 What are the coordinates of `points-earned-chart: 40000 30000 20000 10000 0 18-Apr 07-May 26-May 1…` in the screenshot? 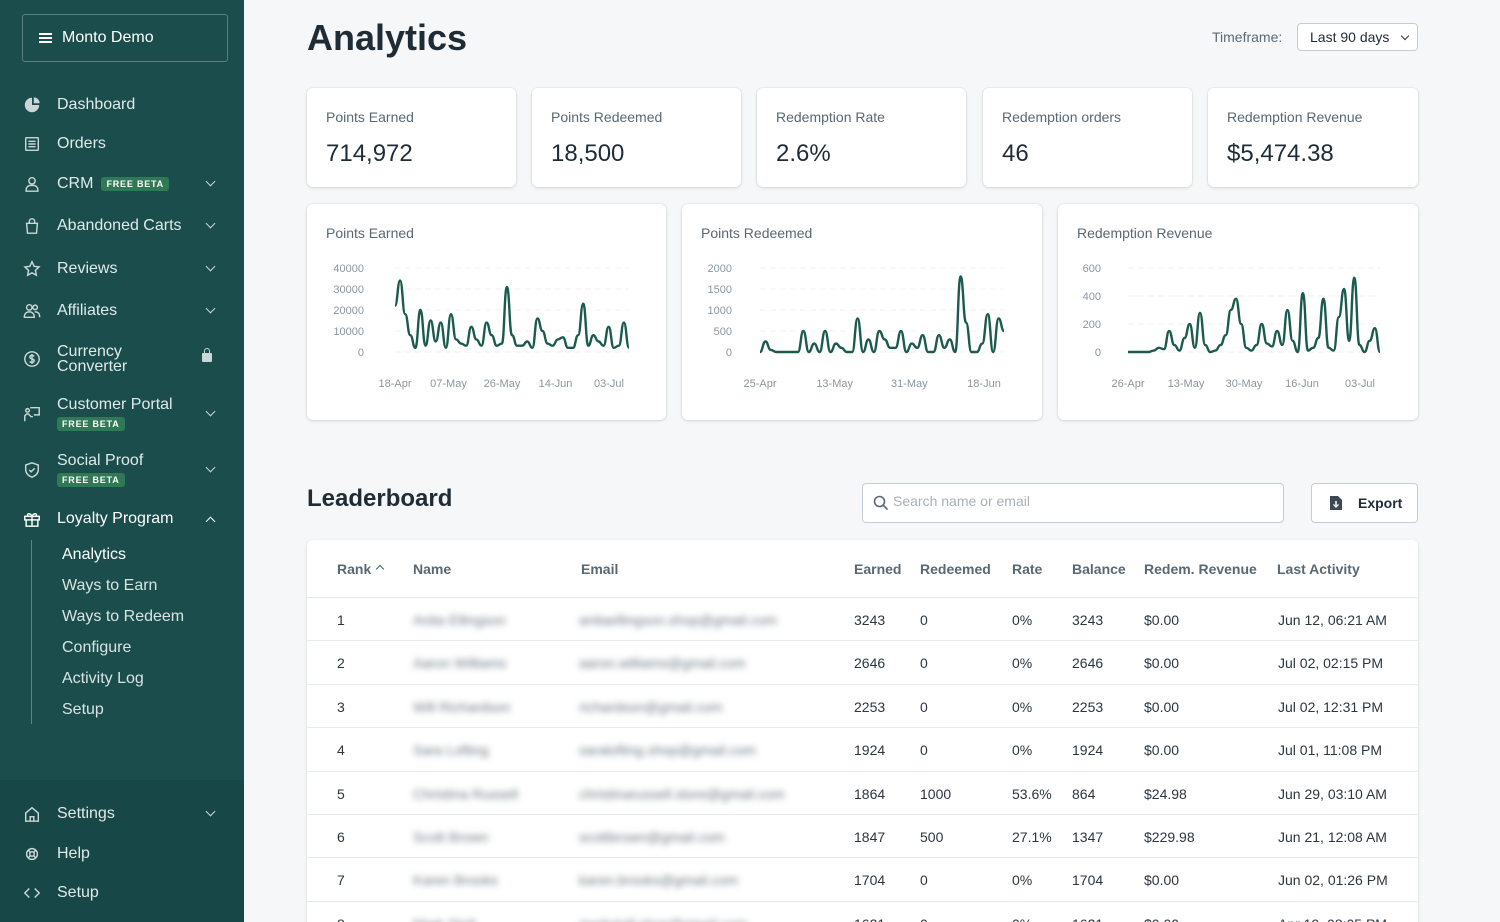 It's located at (482, 326).